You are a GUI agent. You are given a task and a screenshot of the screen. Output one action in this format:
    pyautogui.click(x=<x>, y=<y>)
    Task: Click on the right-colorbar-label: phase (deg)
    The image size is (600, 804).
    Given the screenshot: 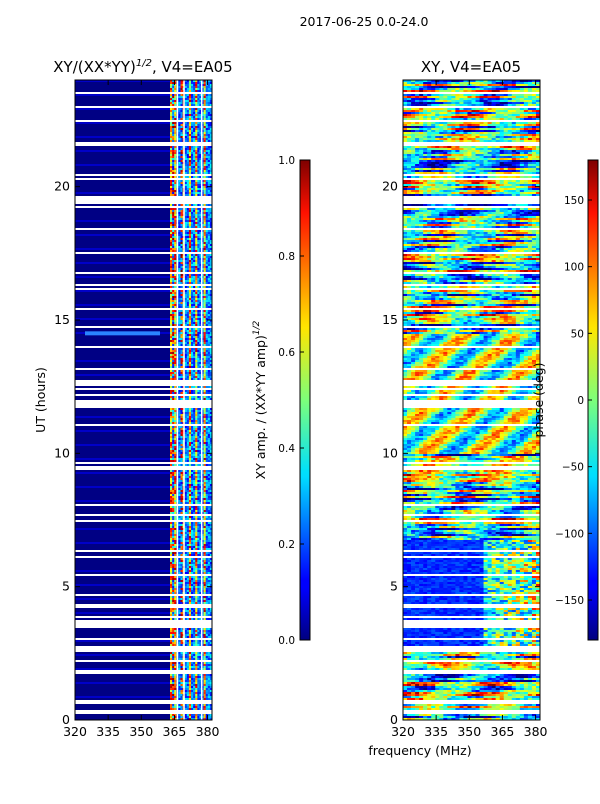 What is the action you would take?
    pyautogui.click(x=538, y=399)
    